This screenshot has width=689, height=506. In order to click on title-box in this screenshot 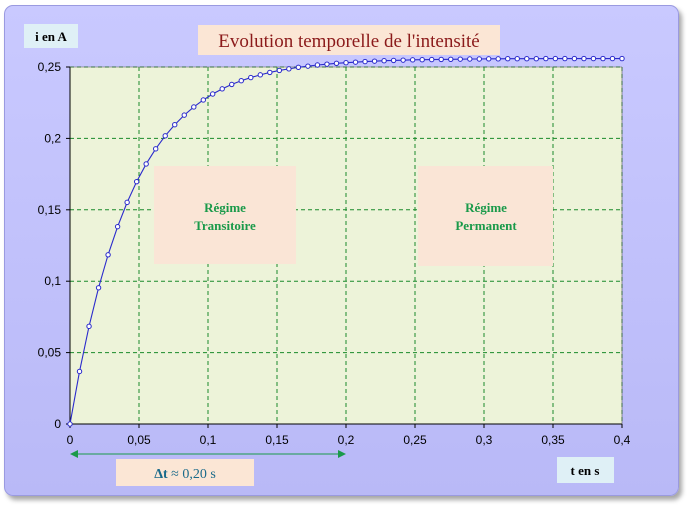, I will do `click(349, 40)`.